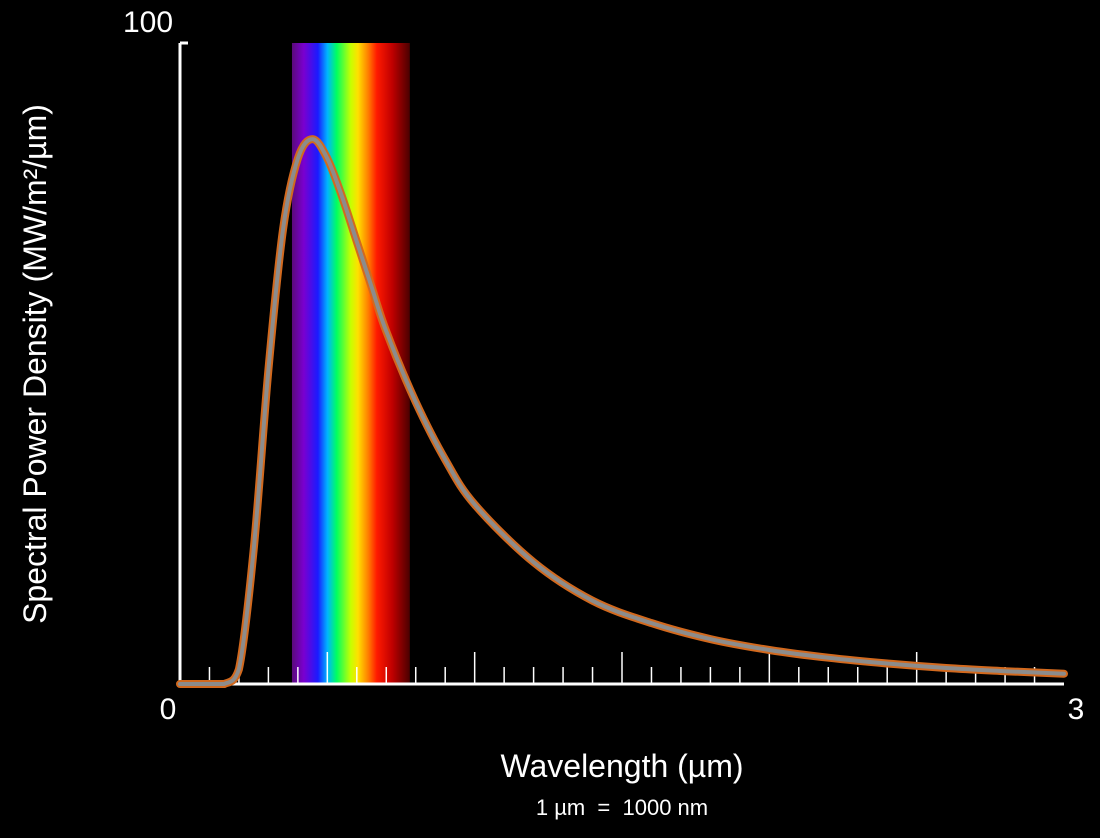 Image resolution: width=1100 pixels, height=838 pixels. I want to click on y-tick-label-top: 100, so click(148, 22).